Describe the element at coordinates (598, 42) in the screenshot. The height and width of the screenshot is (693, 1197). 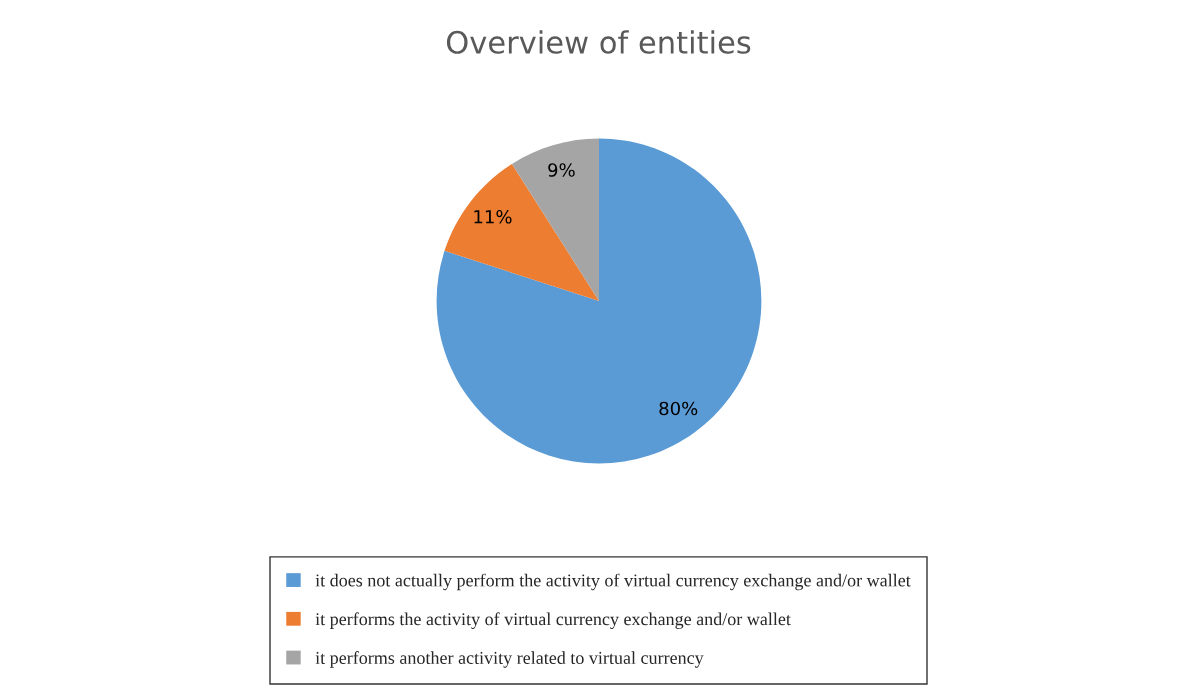
I see `chart-title: Overview of entities` at that location.